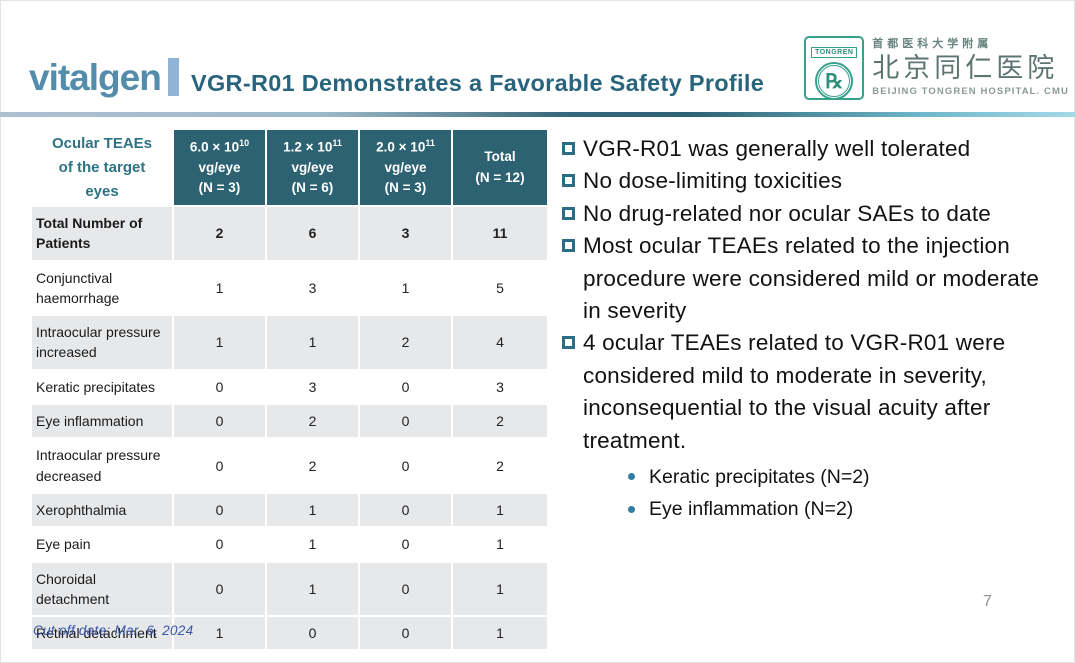 The image size is (1075, 663). What do you see at coordinates (102, 421) in the screenshot?
I see `row-label: Eye inflammation` at bounding box center [102, 421].